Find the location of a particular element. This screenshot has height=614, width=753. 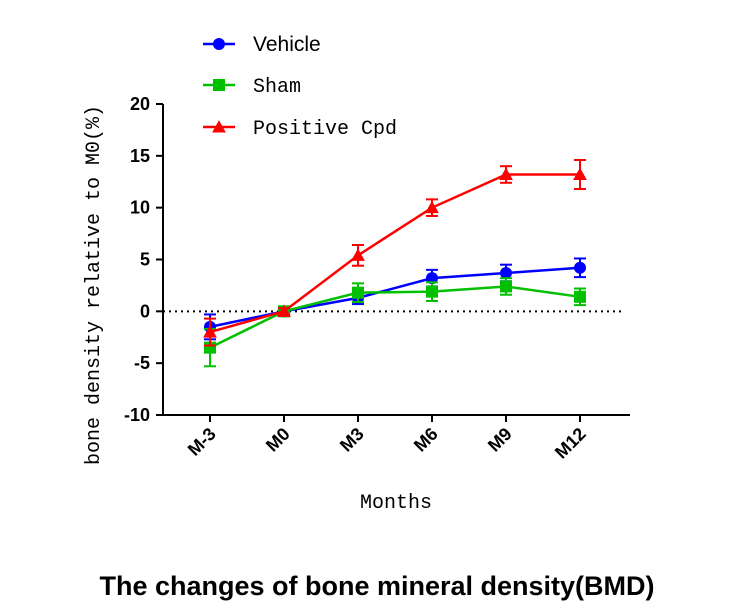

y-tick-label: 5 is located at coordinates (145, 260).